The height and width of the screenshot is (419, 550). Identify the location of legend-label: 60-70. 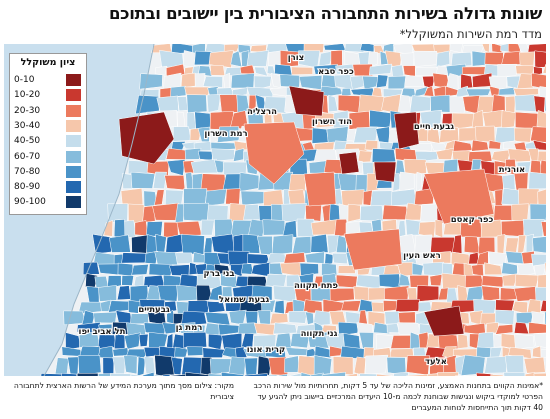
(27, 156).